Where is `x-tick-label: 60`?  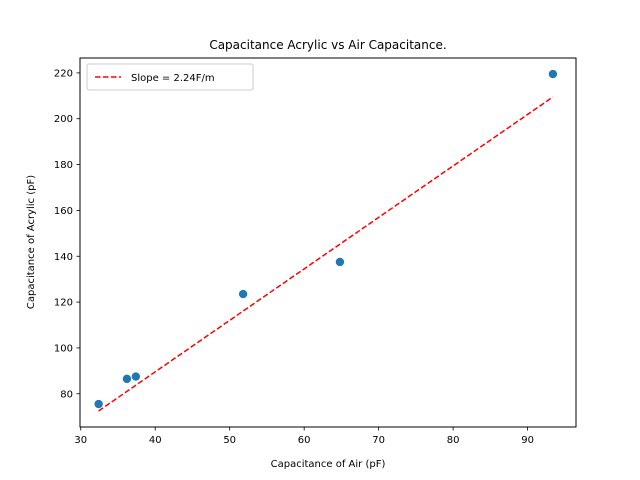
x-tick-label: 60 is located at coordinates (304, 440).